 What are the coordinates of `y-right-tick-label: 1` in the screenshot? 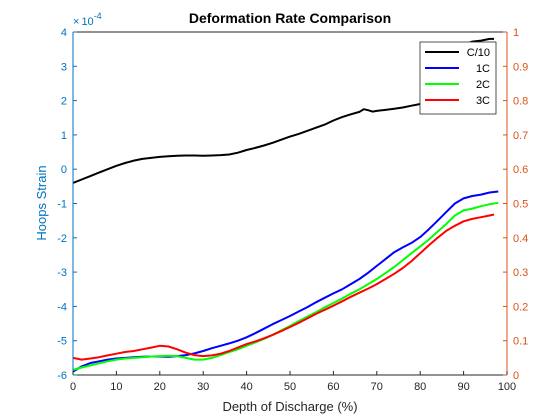 It's located at (516, 33).